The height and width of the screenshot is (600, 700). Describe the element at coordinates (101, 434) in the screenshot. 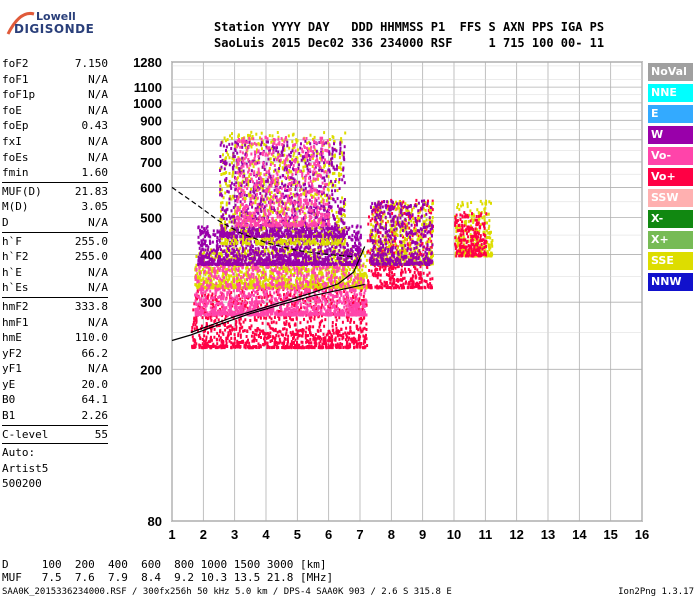

I see `param-value: 55` at that location.